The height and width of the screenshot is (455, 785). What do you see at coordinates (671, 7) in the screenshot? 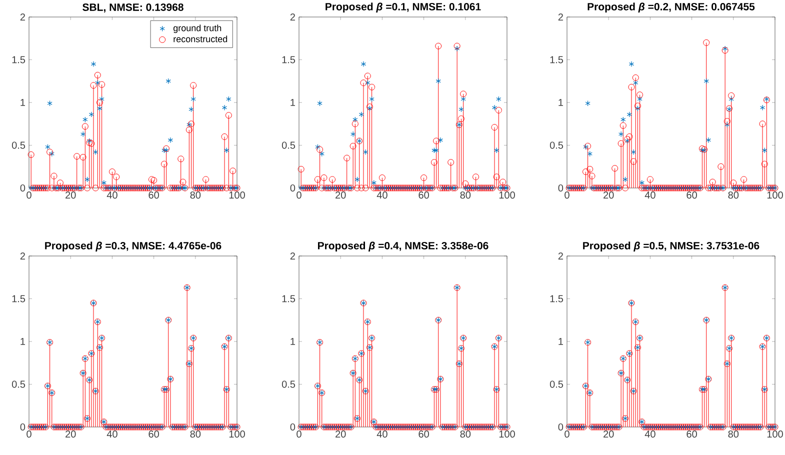
I see `chart-title: Proposed β =0.2, NMSE: 0.067455` at bounding box center [671, 7].